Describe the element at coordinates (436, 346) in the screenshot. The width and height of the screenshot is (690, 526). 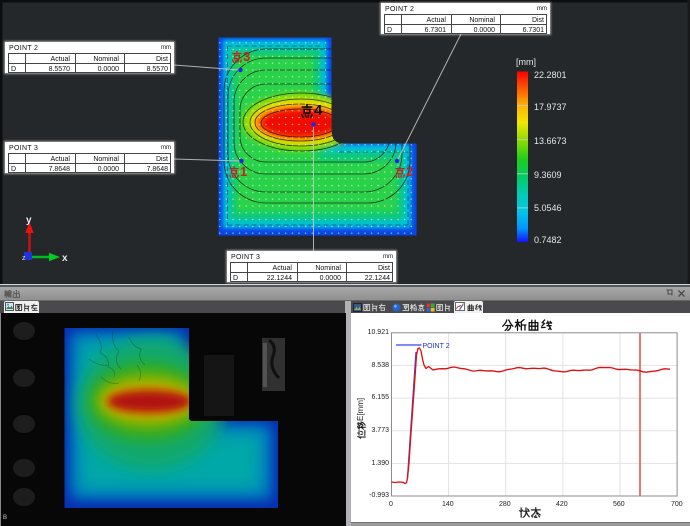
I see `svg-text: POINT 2` at that location.